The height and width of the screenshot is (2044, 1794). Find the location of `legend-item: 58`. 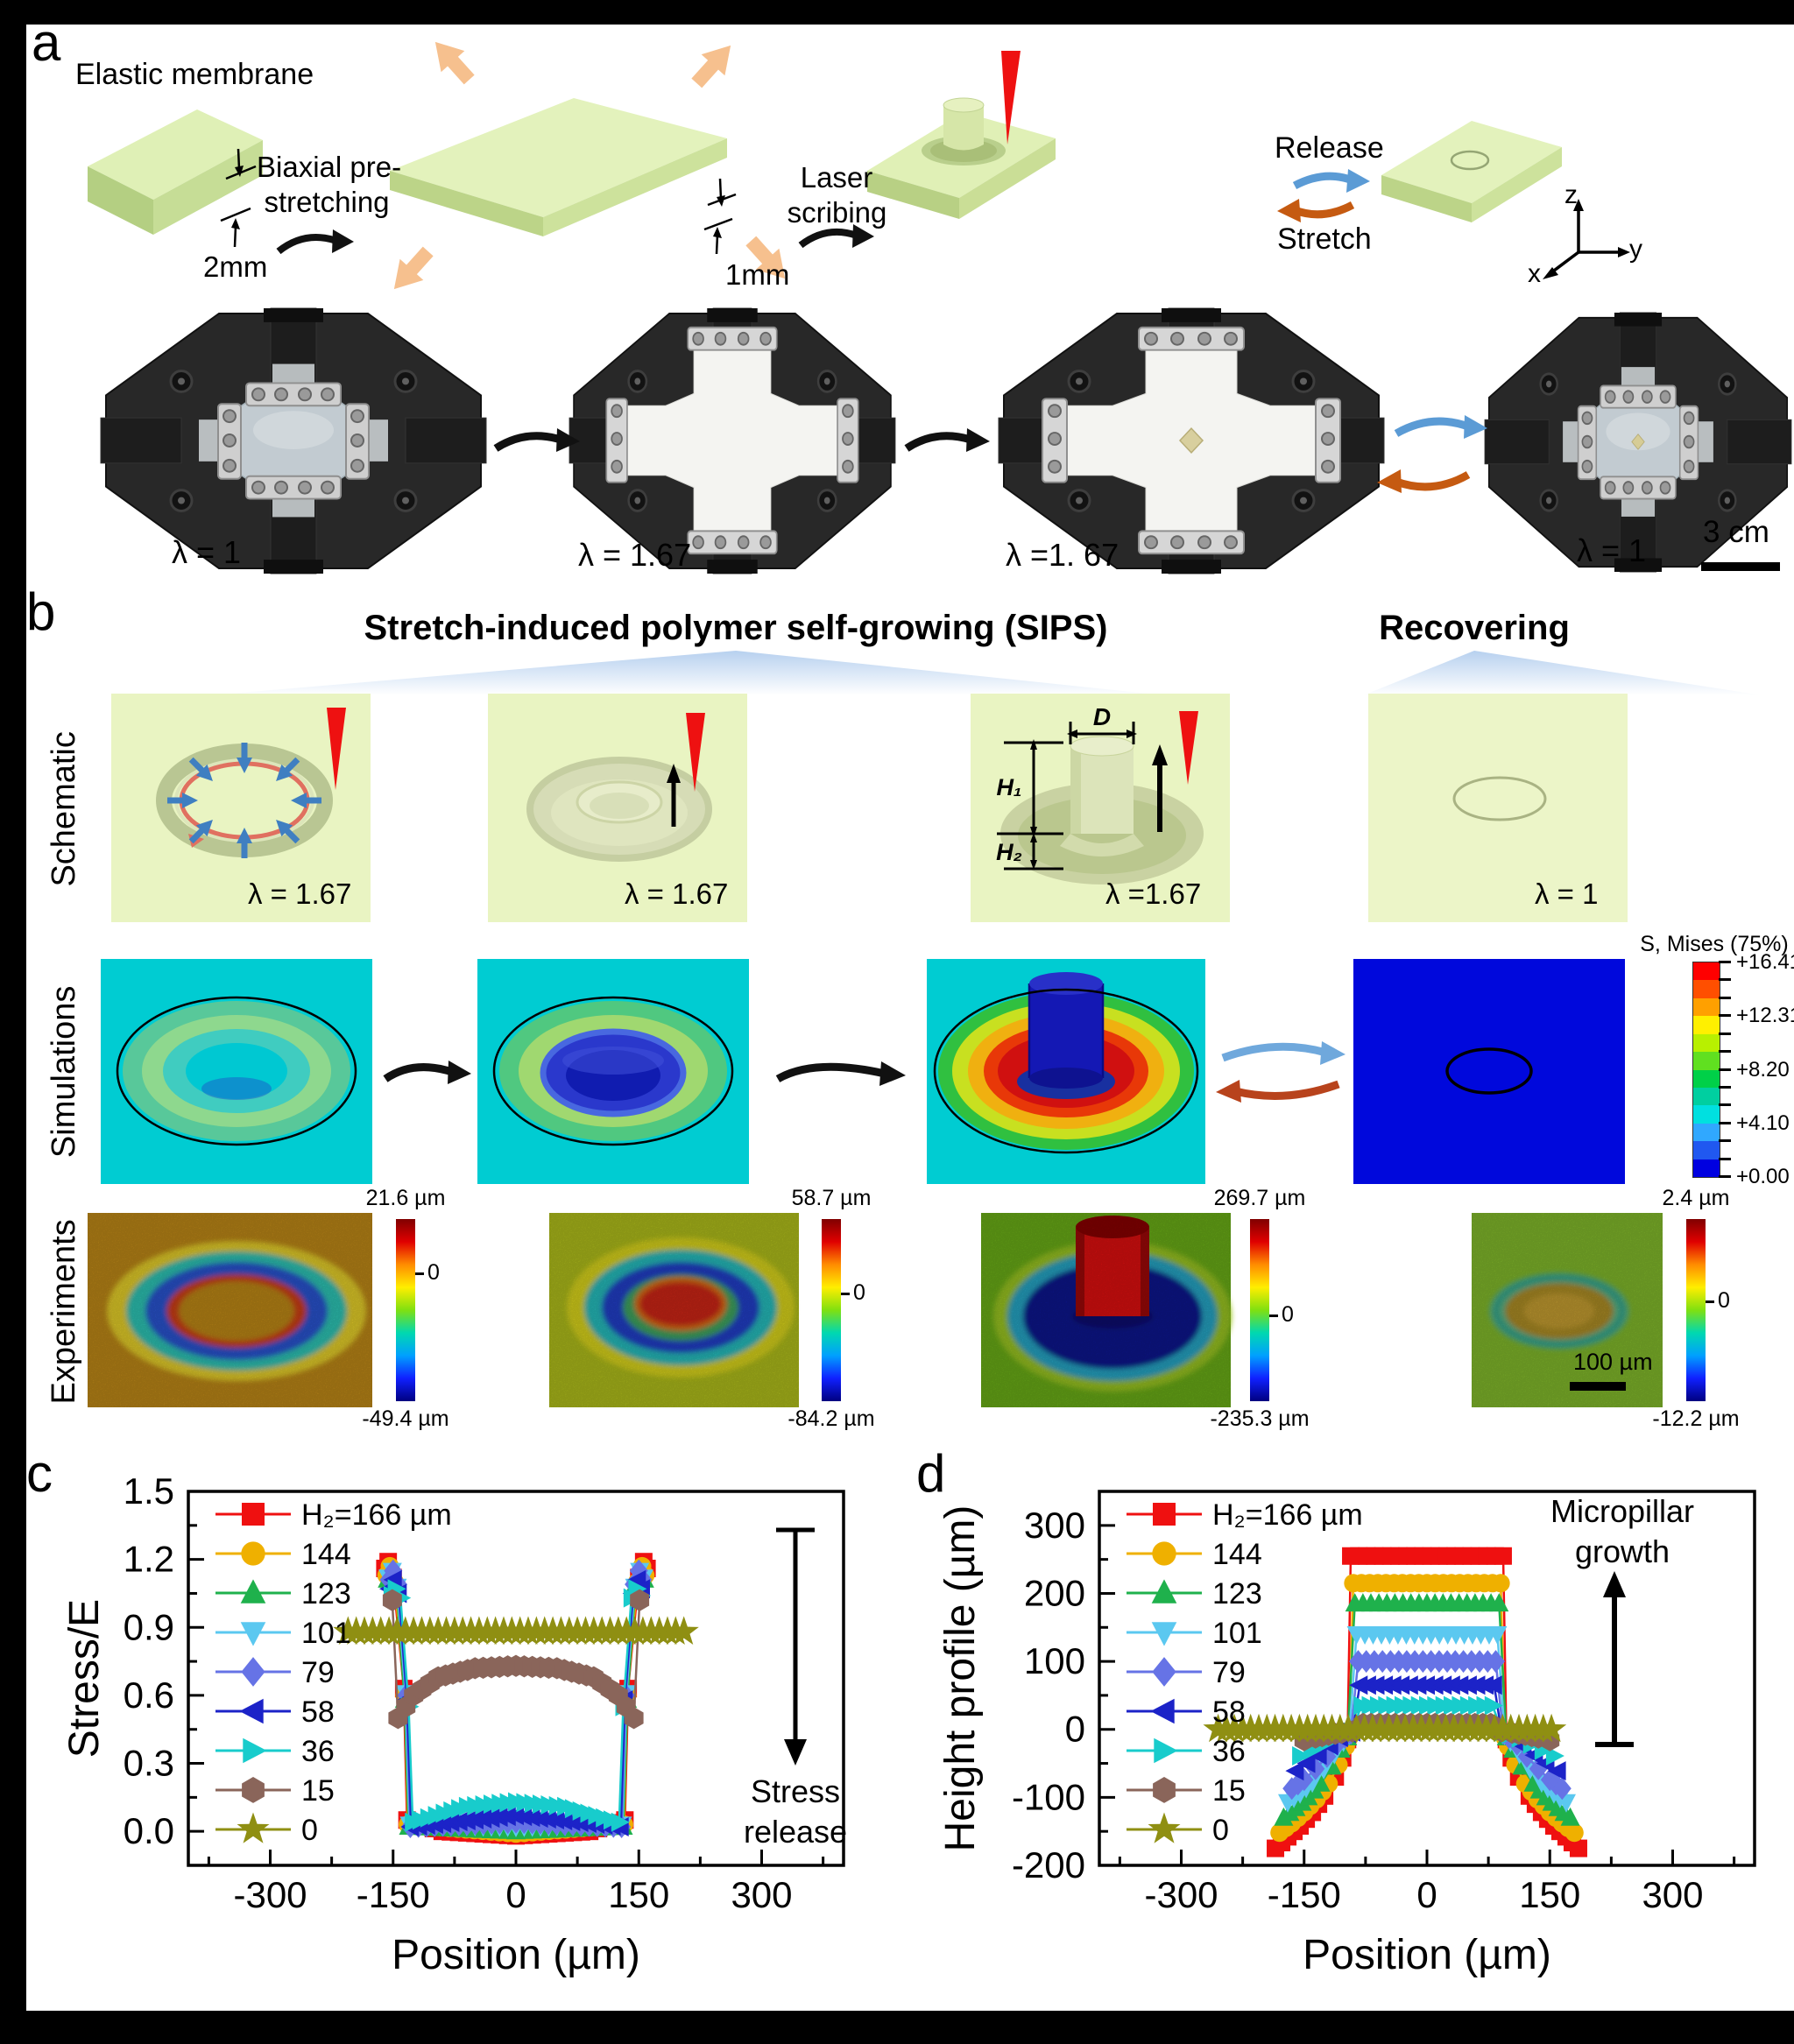

legend-item: 58 is located at coordinates (275, 1712).